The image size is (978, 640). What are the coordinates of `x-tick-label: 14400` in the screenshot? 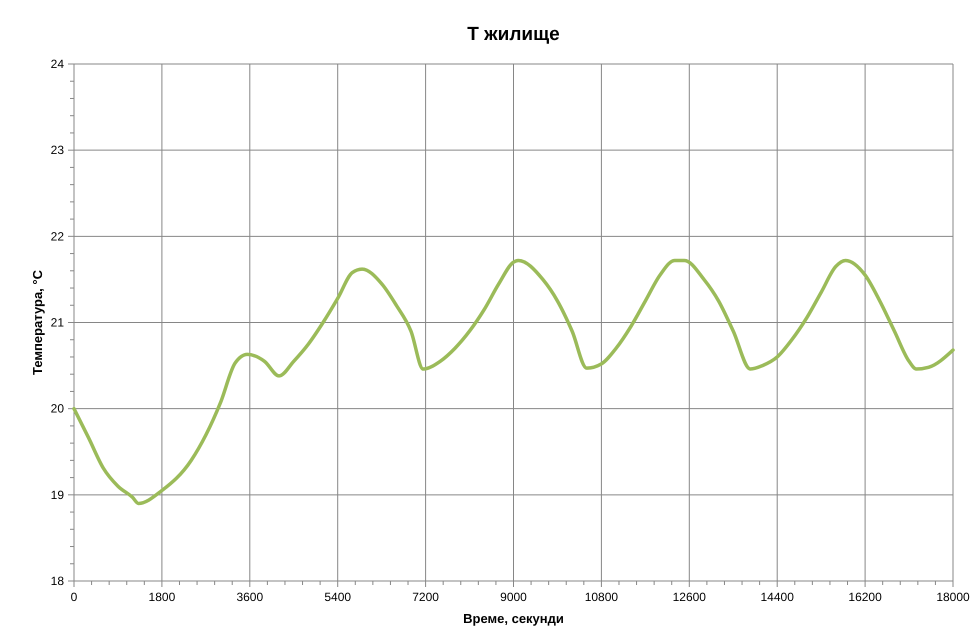 It's located at (777, 597).